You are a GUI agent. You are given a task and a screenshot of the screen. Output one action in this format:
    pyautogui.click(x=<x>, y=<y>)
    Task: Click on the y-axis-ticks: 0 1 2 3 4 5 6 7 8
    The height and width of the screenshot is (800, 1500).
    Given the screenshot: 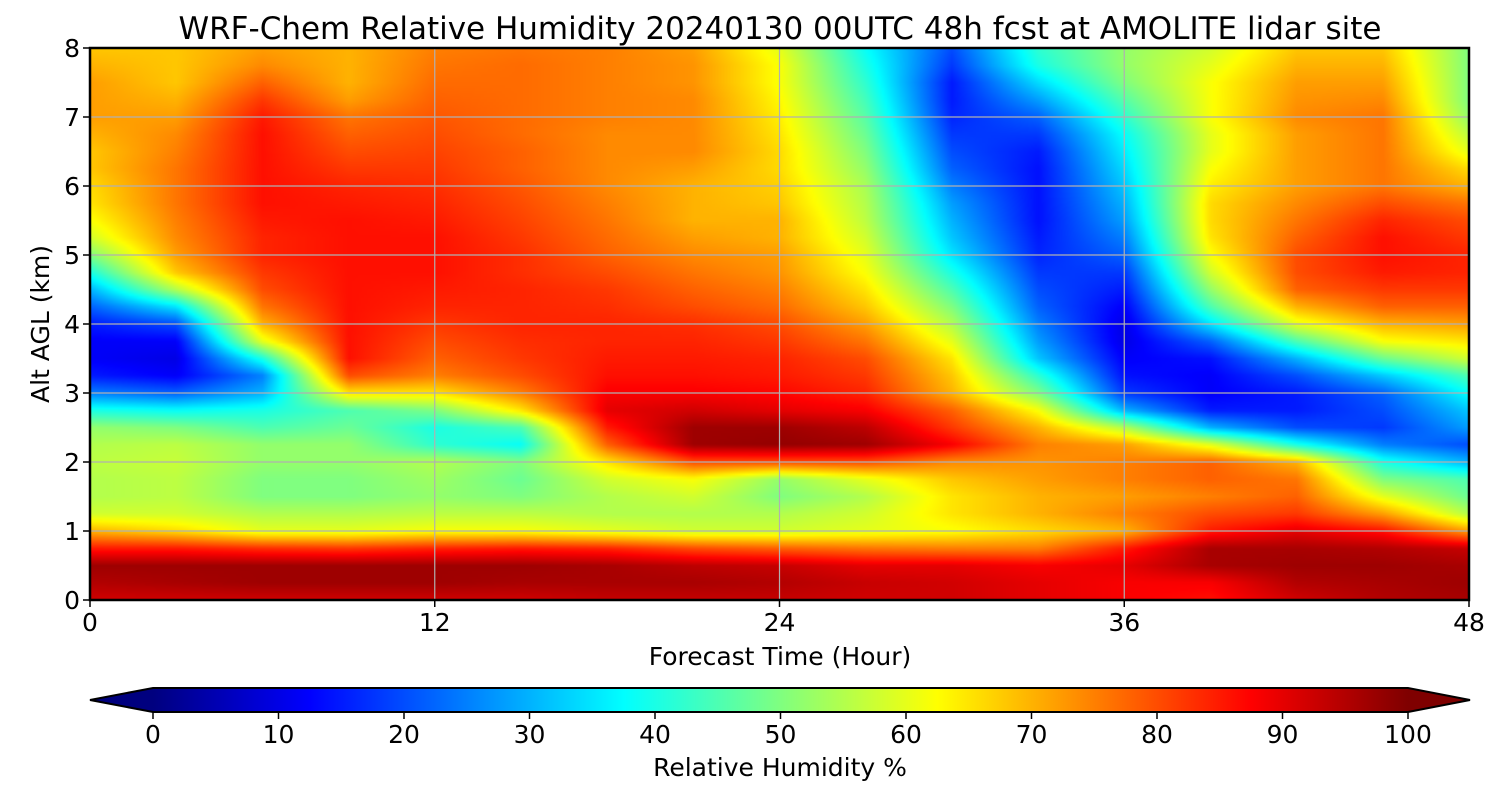 What is the action you would take?
    pyautogui.click(x=77, y=324)
    